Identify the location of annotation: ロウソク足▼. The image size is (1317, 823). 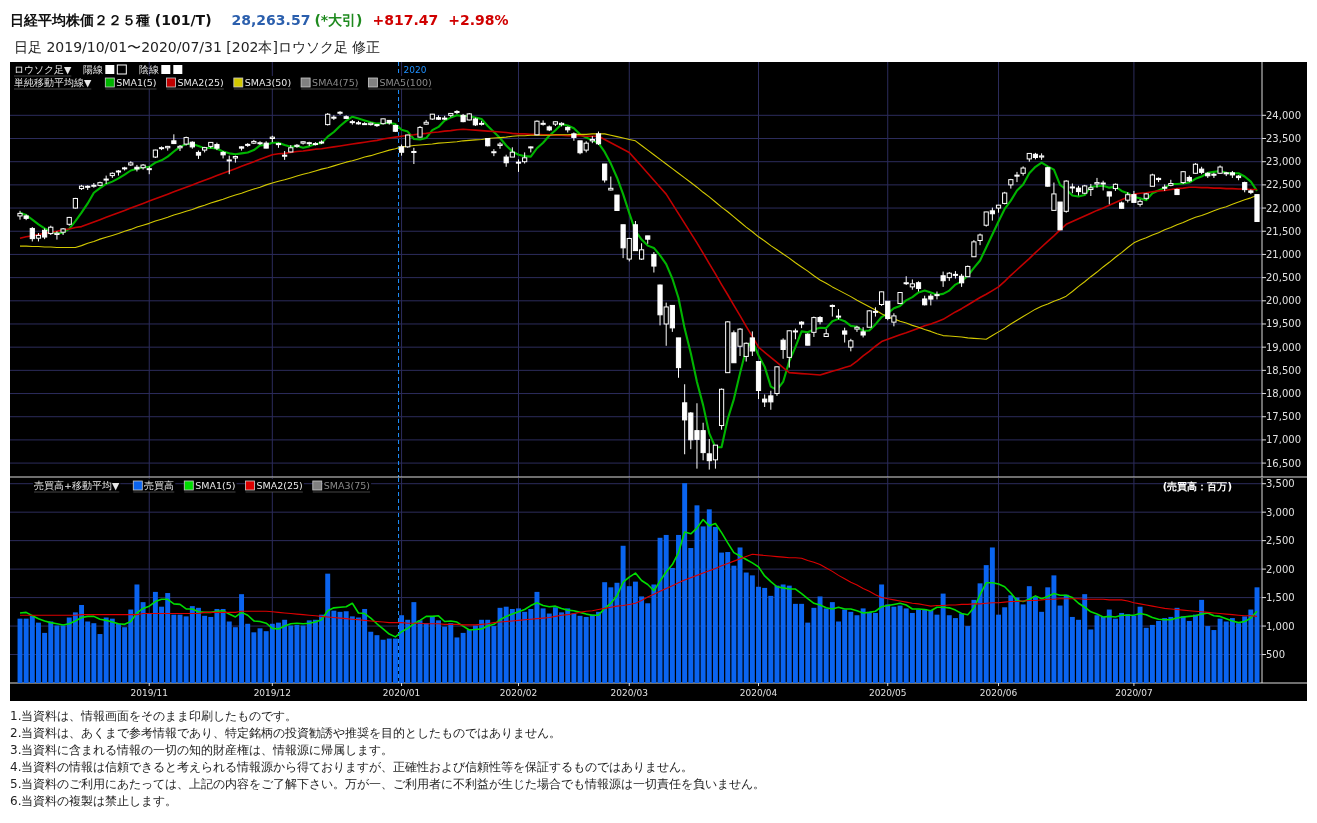
(43, 69).